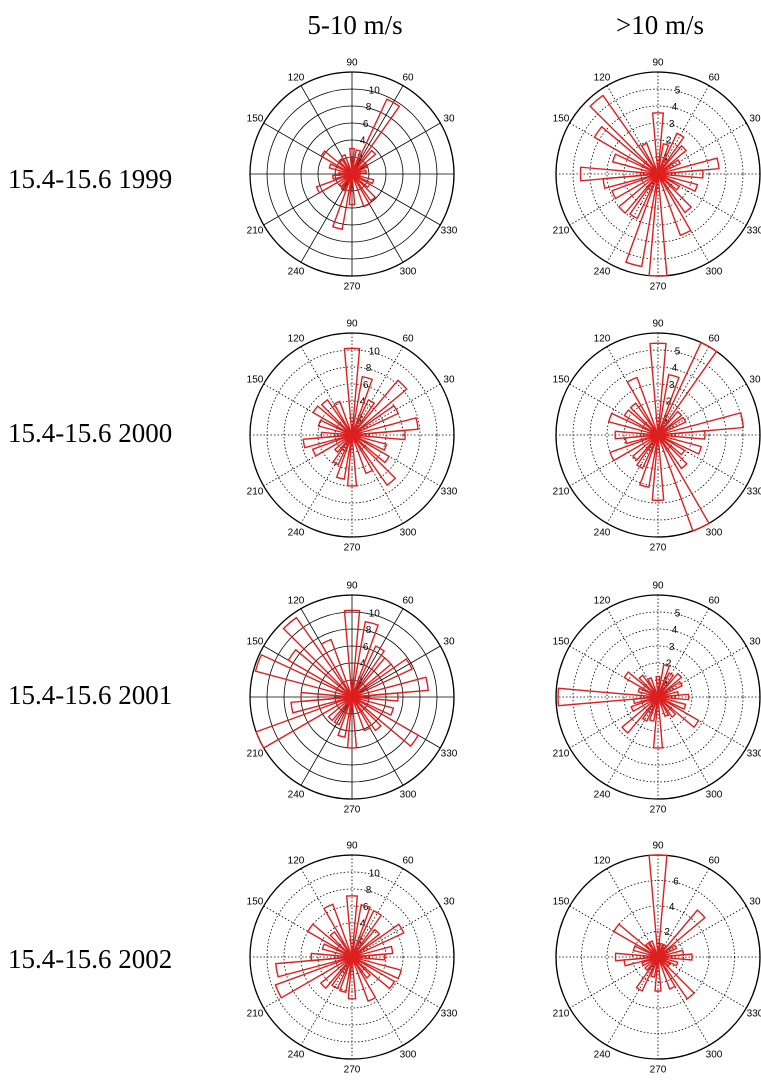  I want to click on row-label-2002: 15.4-15.6 2002, so click(90, 959).